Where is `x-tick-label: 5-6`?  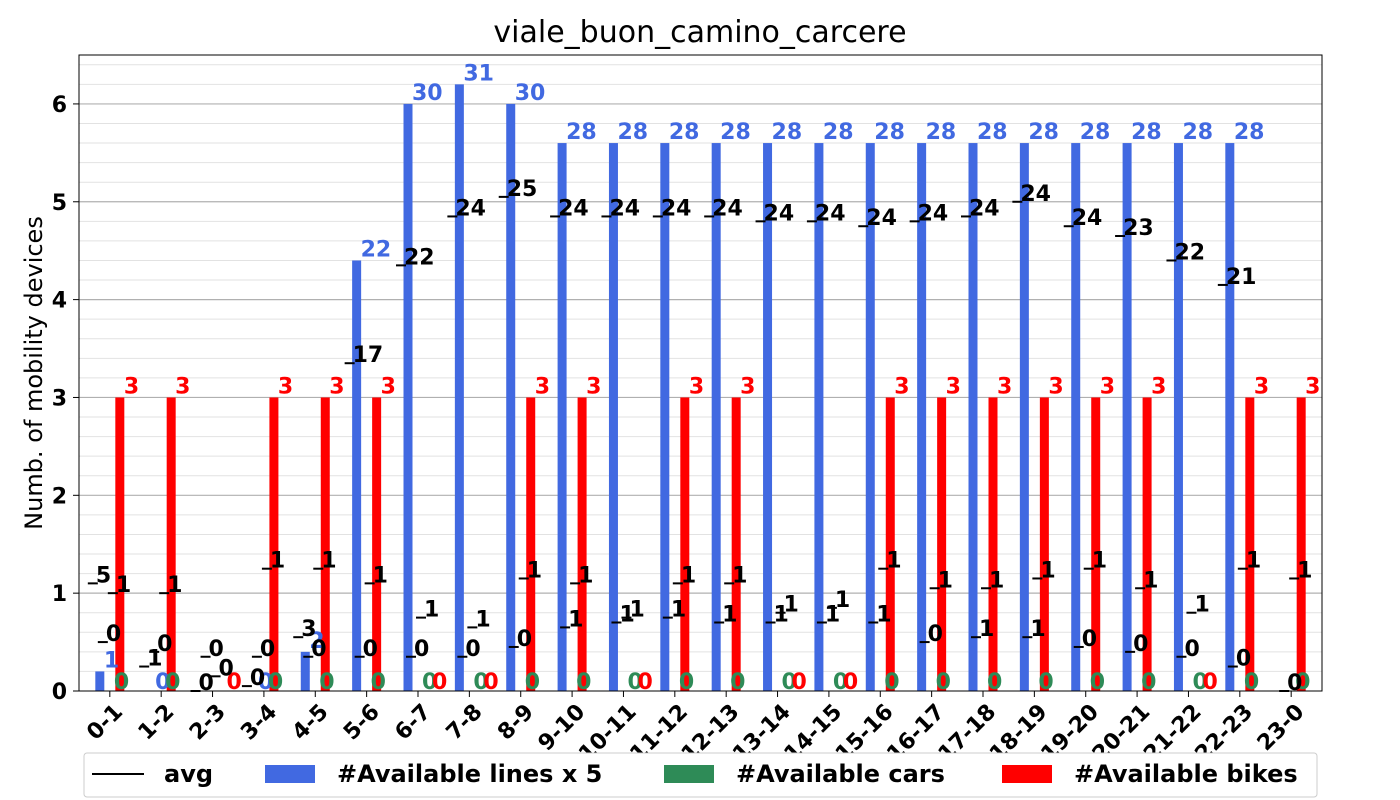
x-tick-label: 5-6 is located at coordinates (362, 723).